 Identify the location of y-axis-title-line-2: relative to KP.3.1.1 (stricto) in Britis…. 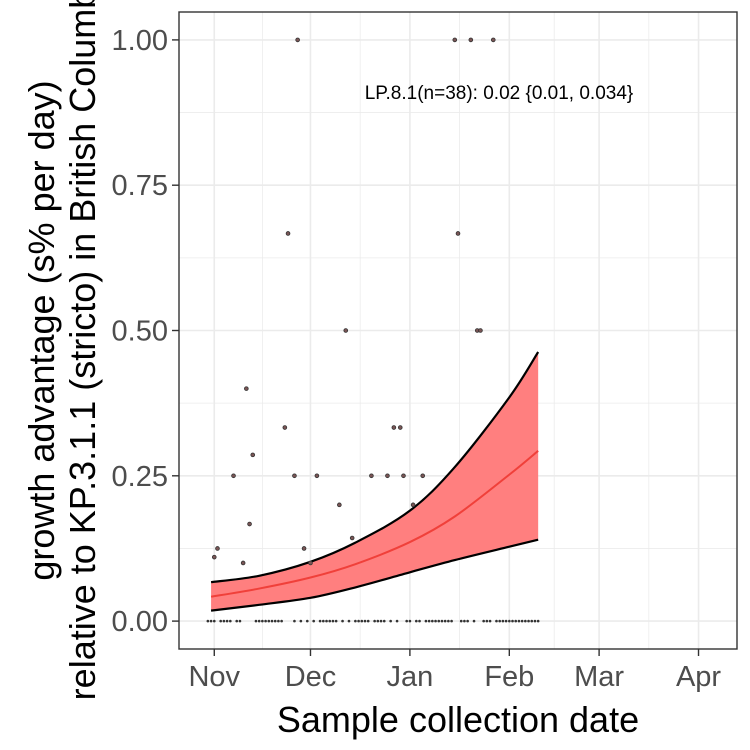
(82, 350).